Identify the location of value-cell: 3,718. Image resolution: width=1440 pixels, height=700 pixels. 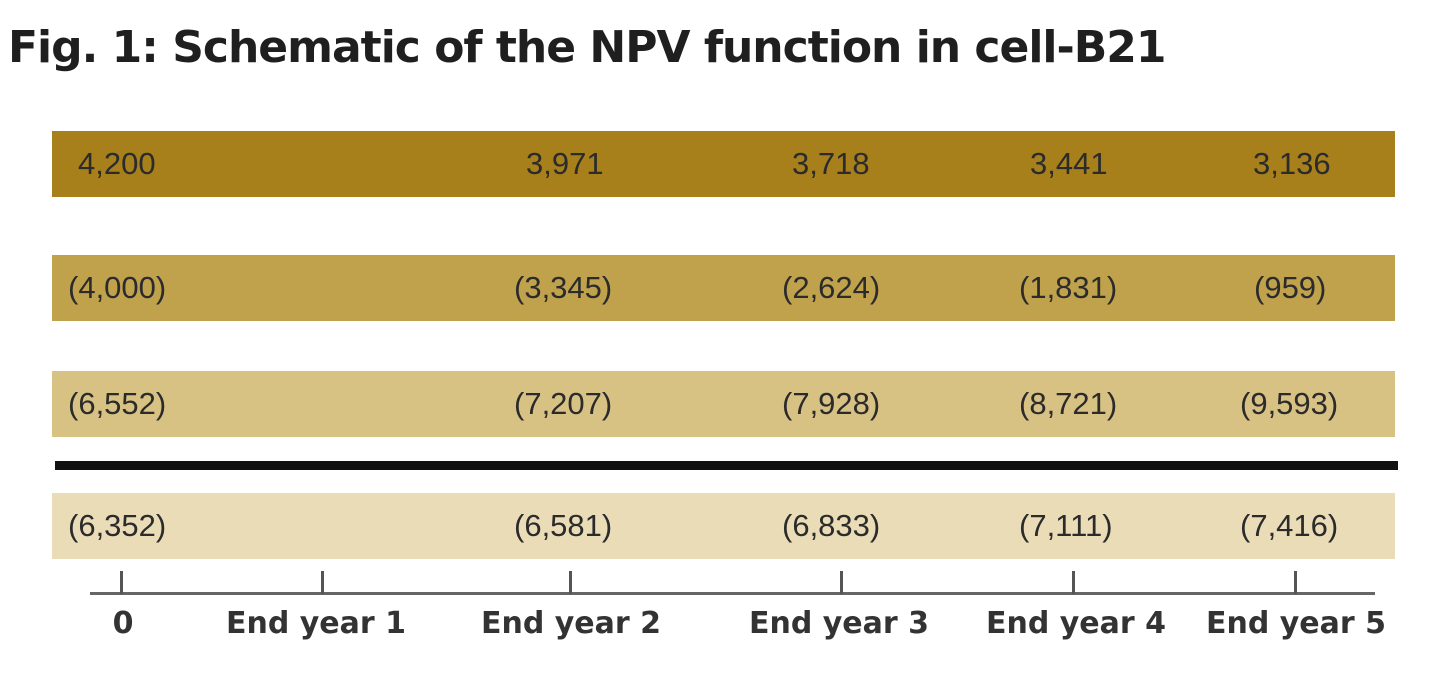
(831, 163).